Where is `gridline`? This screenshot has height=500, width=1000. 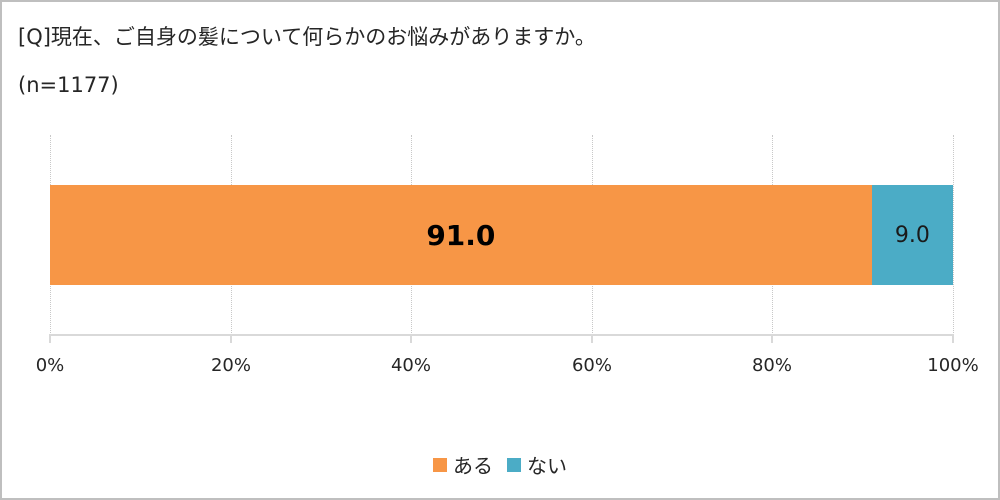
gridline is located at coordinates (953, 235).